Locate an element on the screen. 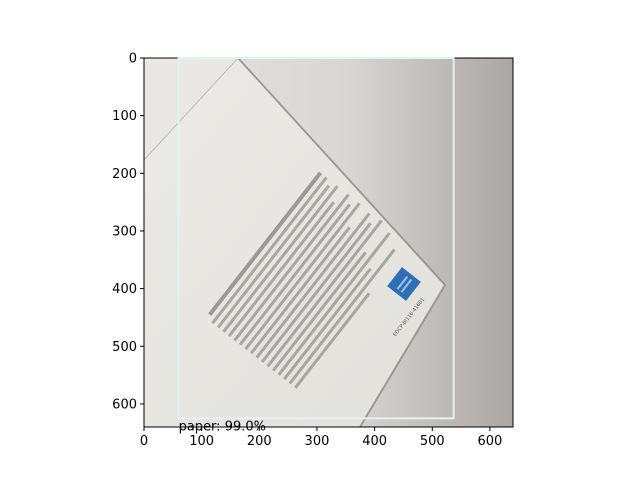 The image size is (640, 480). x-tick-label: 200 is located at coordinates (259, 441).